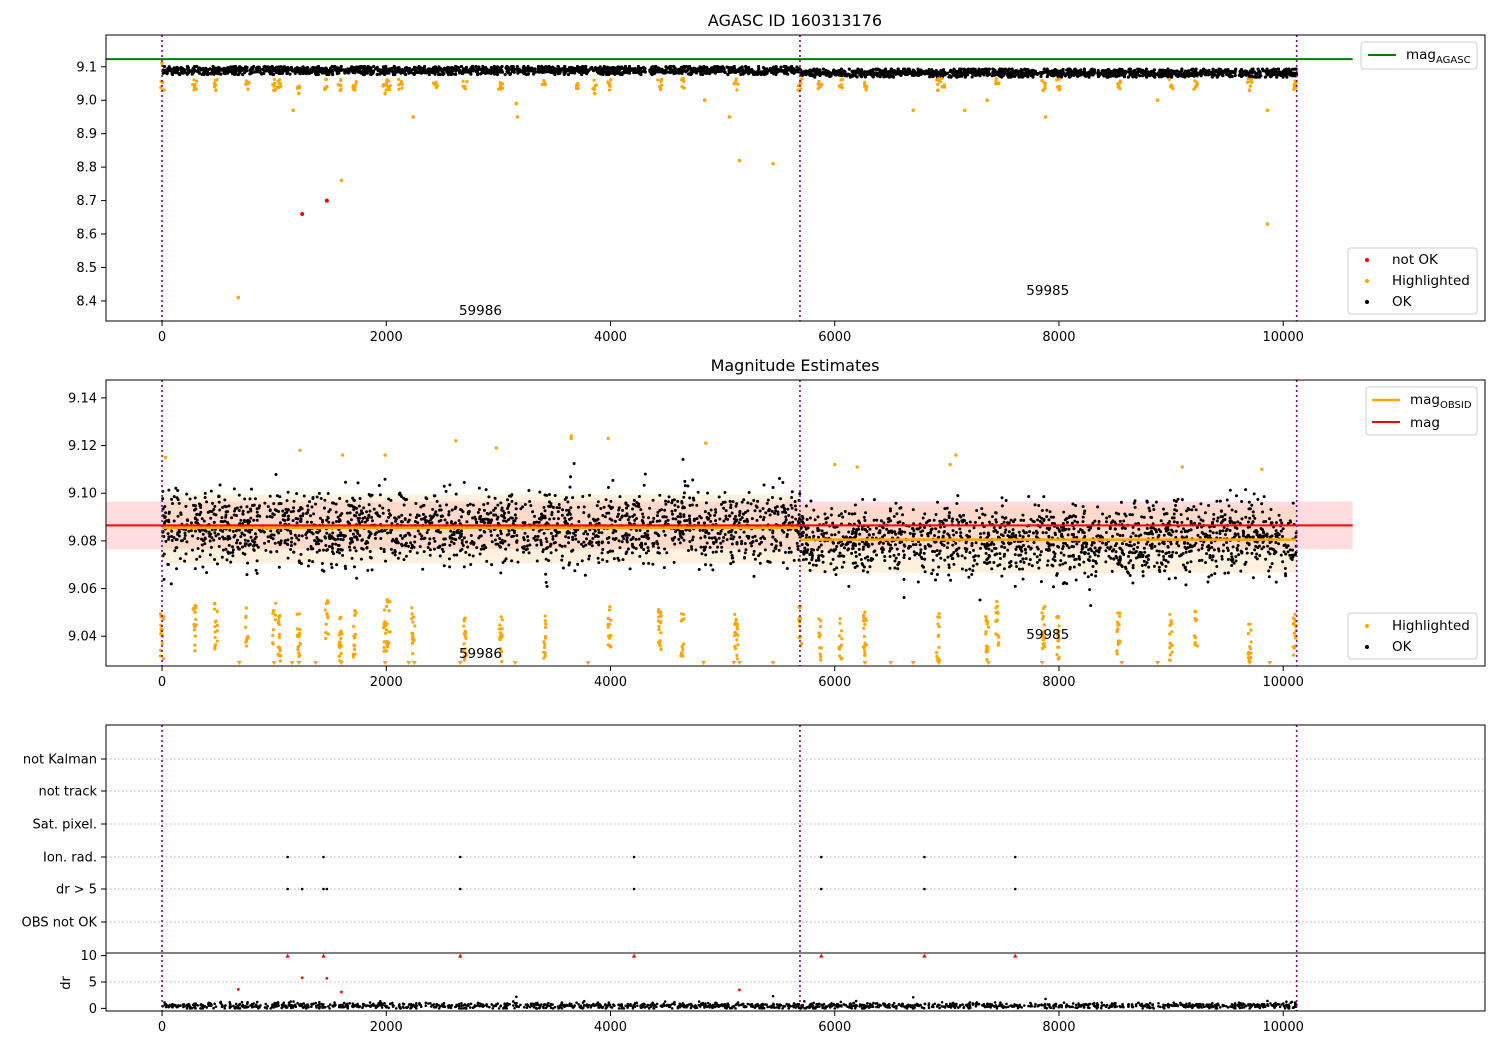 The width and height of the screenshot is (1500, 1050). What do you see at coordinates (1058, 337) in the screenshot?
I see `panel1-xtick-label-4: 8000` at bounding box center [1058, 337].